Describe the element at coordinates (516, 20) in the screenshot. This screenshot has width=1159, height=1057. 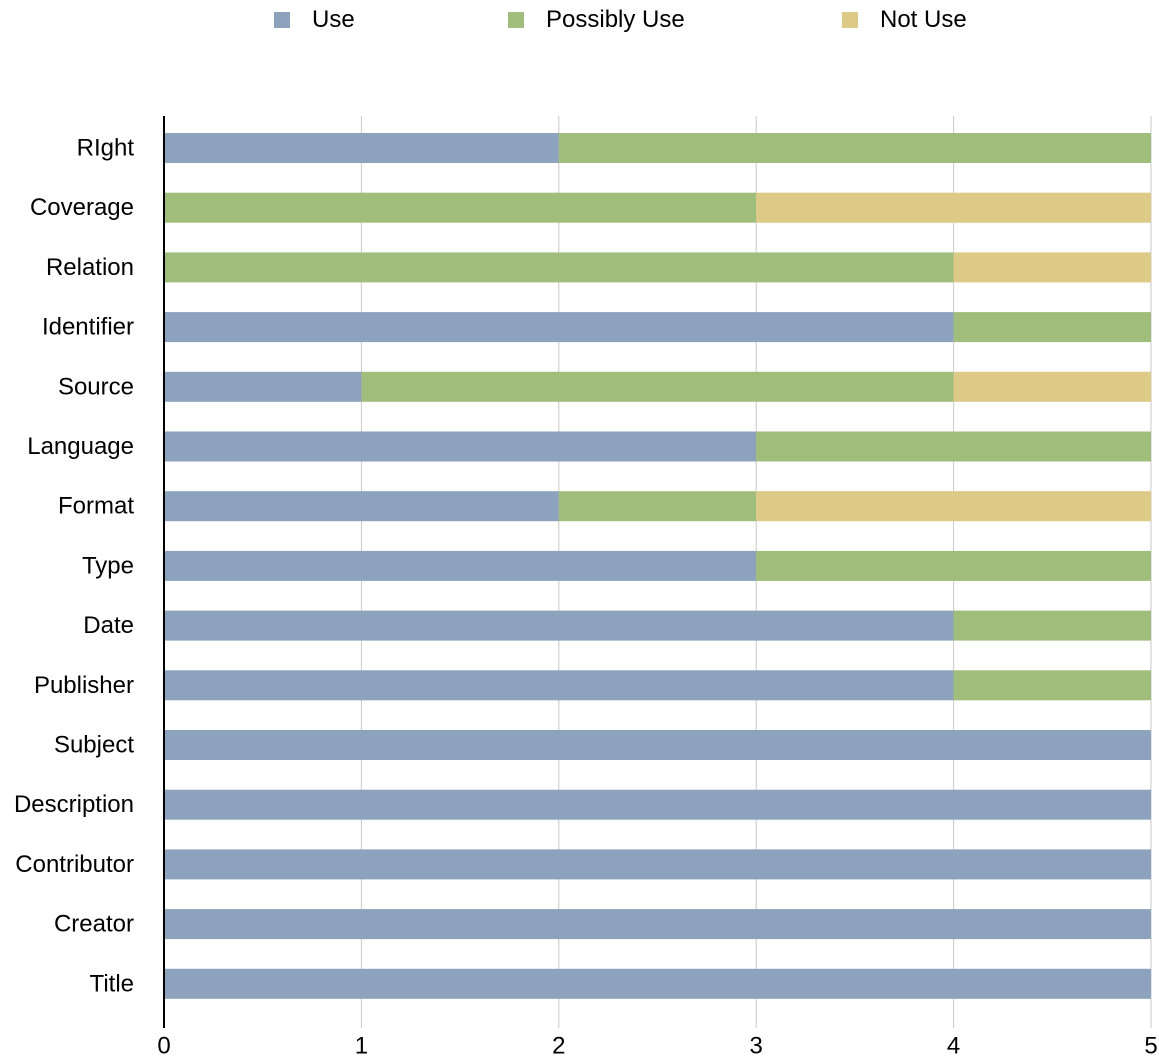
I see `legend-swatch-possibly-use` at that location.